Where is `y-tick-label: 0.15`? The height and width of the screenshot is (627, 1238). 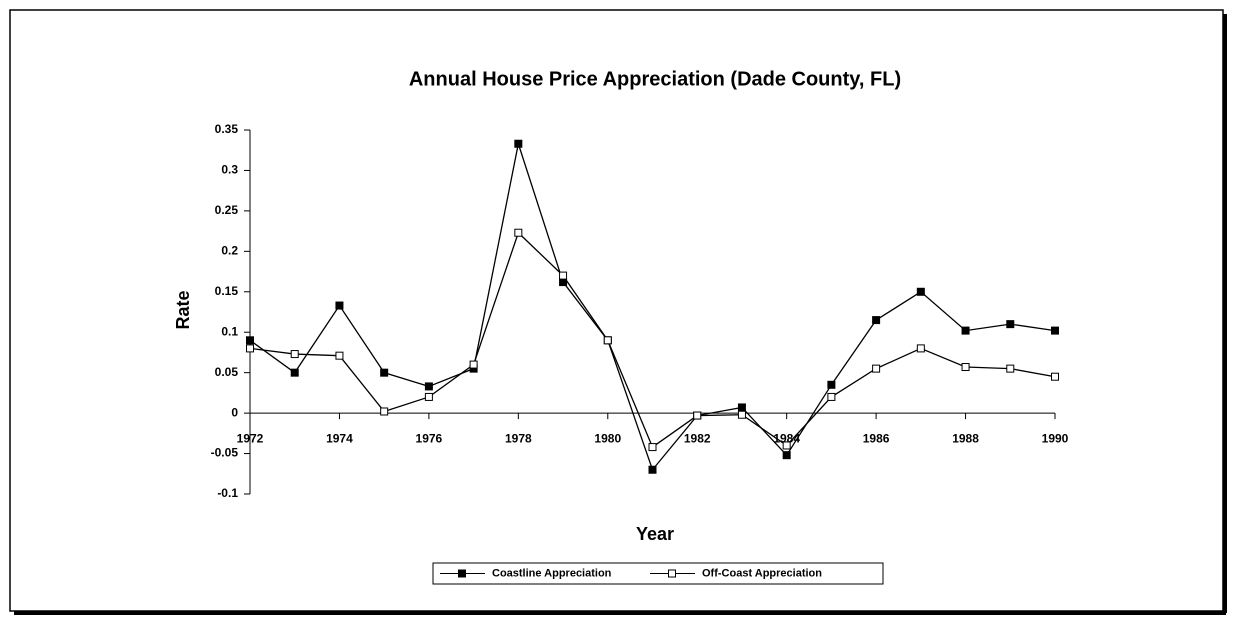
y-tick-label: 0.15 is located at coordinates (227, 291).